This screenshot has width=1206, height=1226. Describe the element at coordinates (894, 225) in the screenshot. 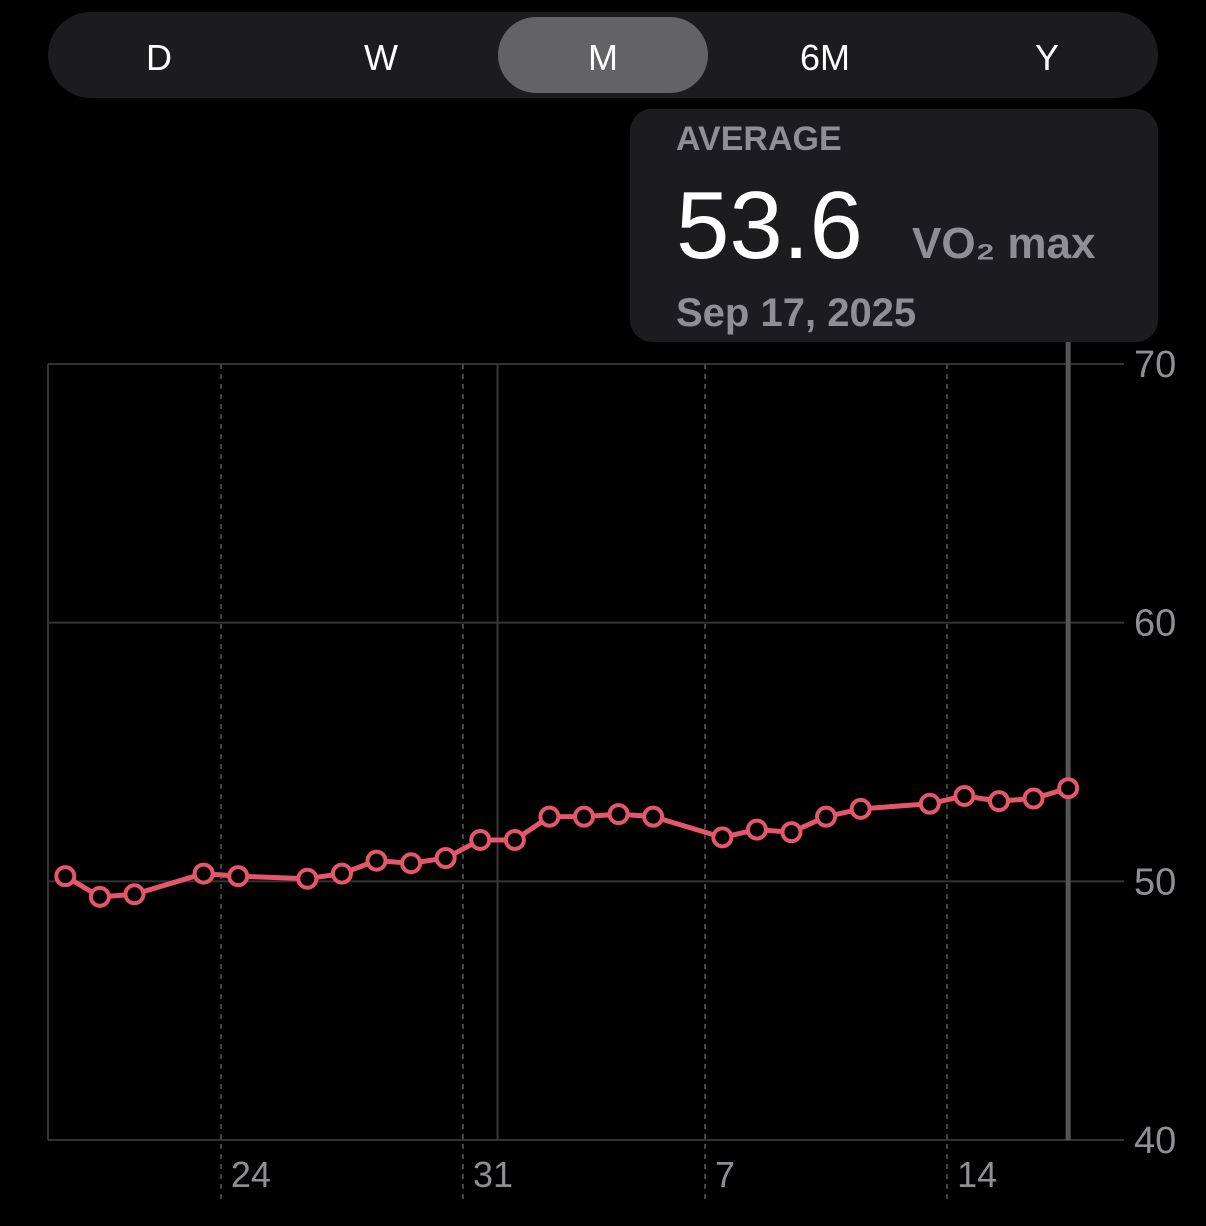

I see `callout` at that location.